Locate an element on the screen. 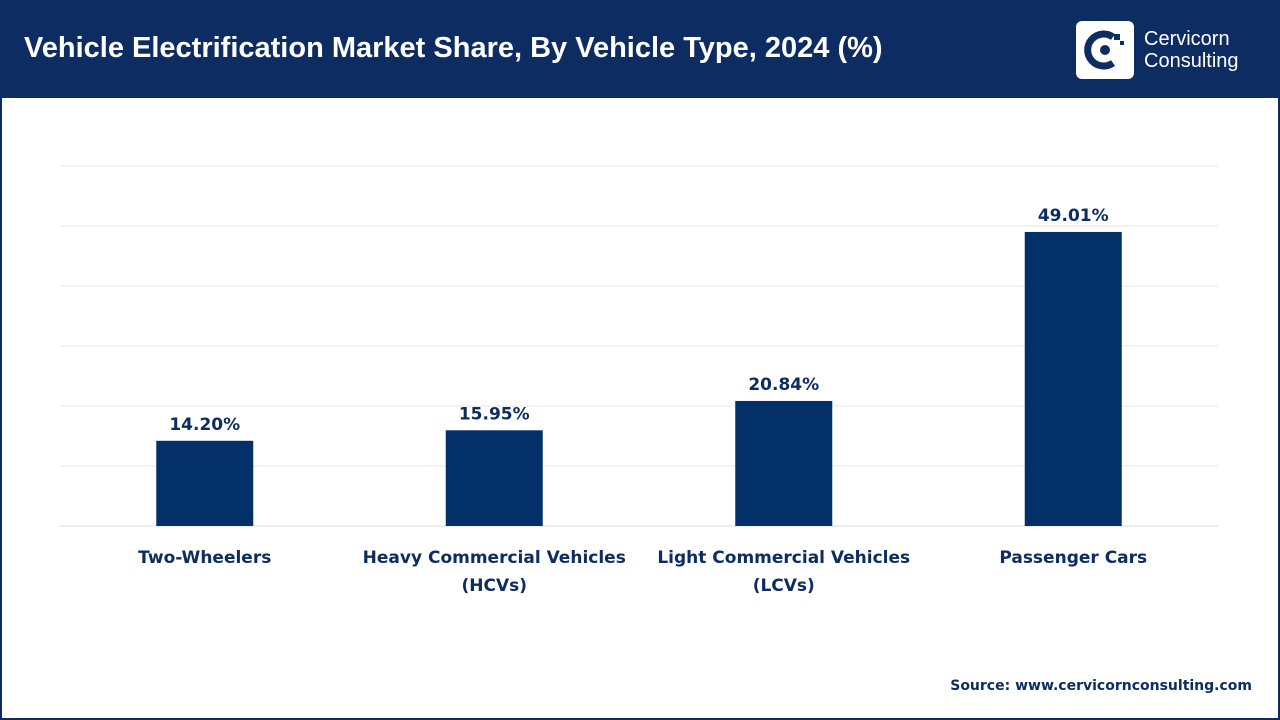 The height and width of the screenshot is (720, 1280). data-label: 15.95% is located at coordinates (494, 414).